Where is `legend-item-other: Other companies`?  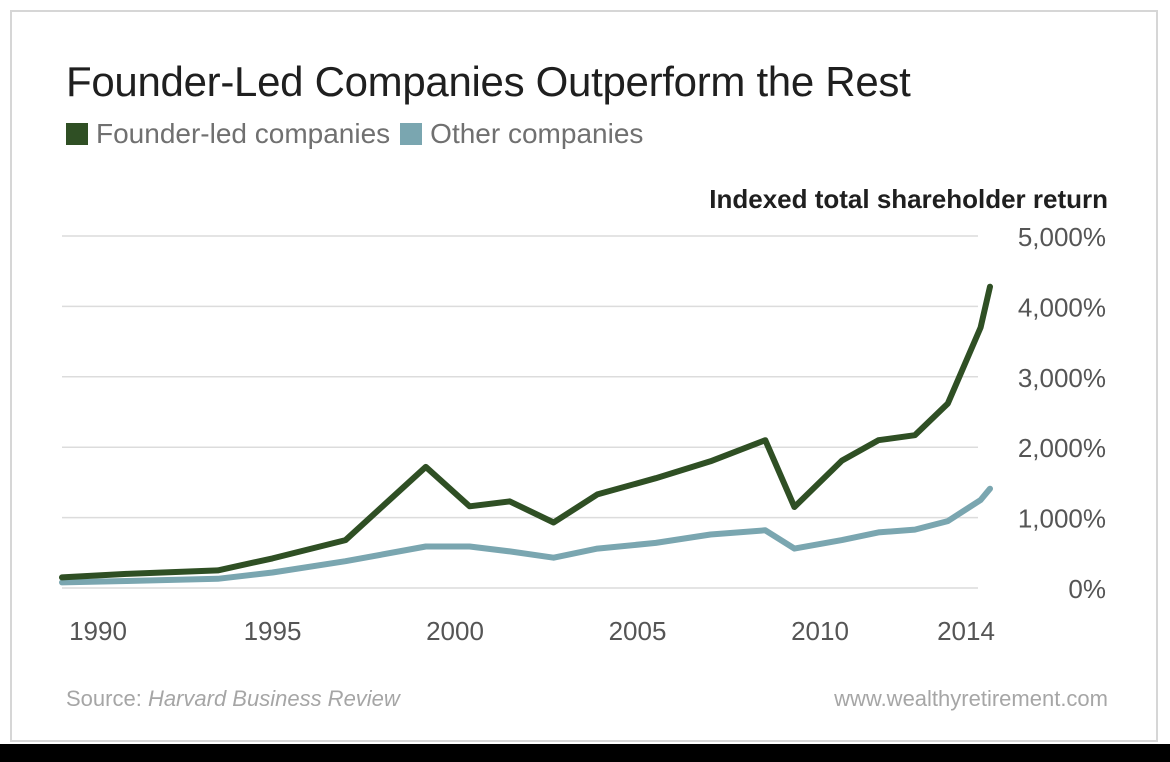 legend-item-other: Other companies is located at coordinates (521, 134).